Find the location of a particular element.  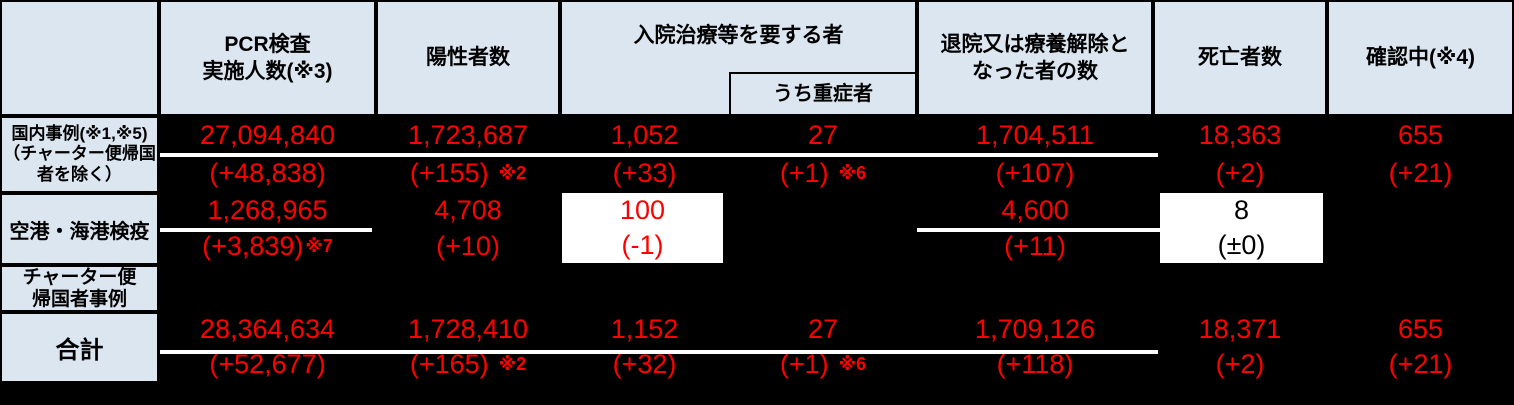

cell-change: (+33) is located at coordinates (644, 173).